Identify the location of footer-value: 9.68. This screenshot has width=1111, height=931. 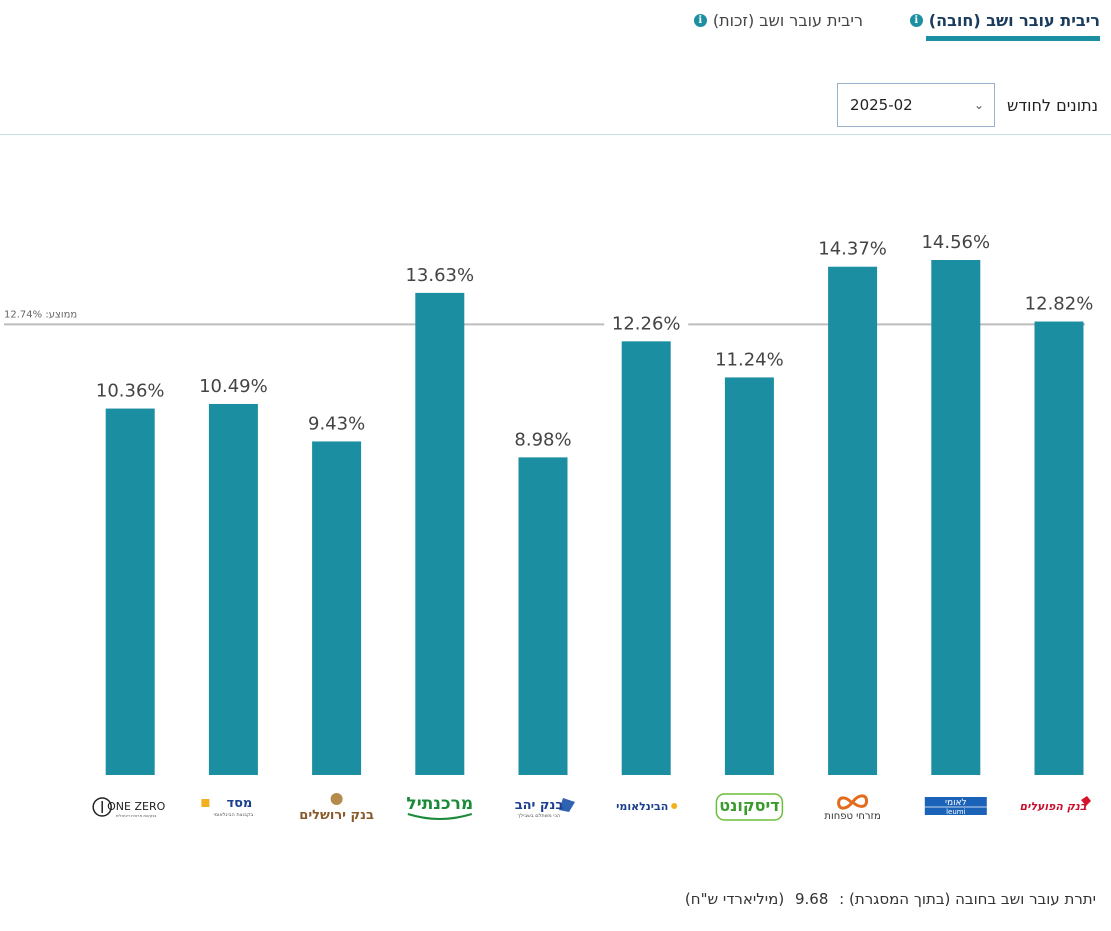
(811, 899).